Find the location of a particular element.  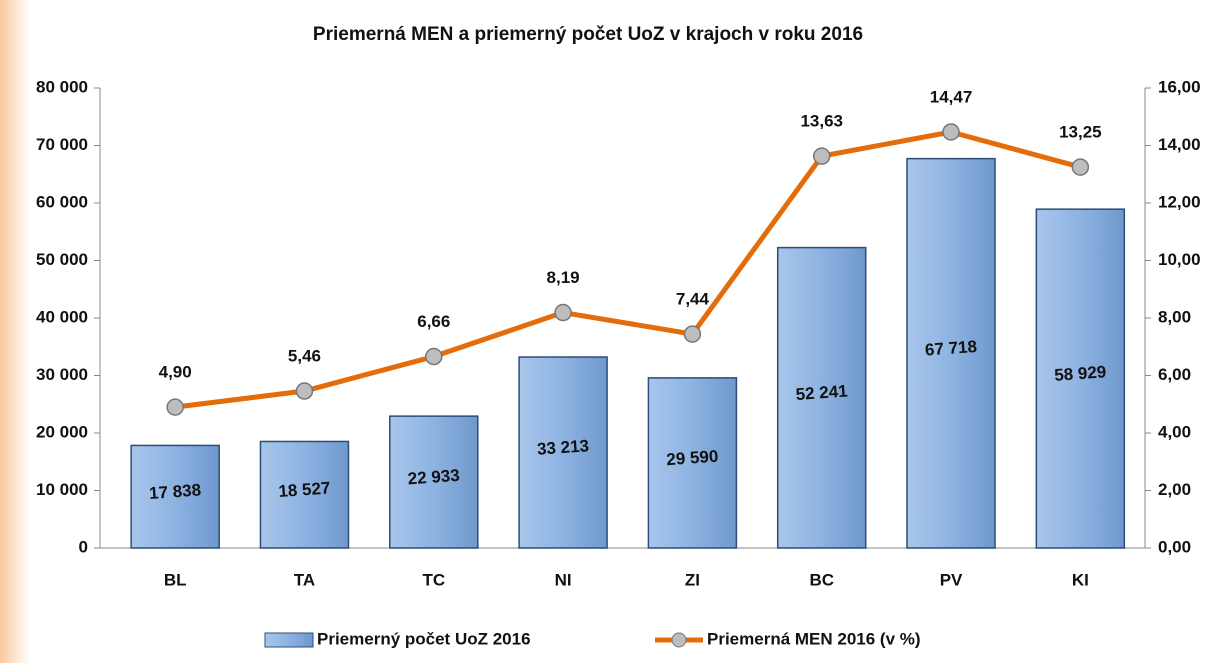

legend-label: Priemerná MEN 2016 (v %) is located at coordinates (814, 638).